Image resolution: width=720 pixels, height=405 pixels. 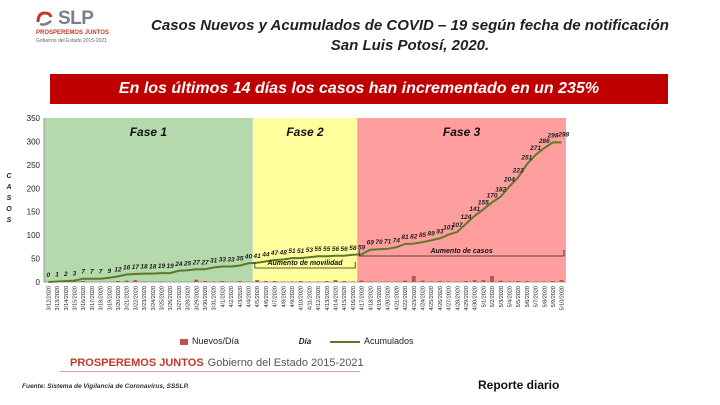 What do you see at coordinates (38, 282) in the screenshot?
I see `y-tick-label: 0` at bounding box center [38, 282].